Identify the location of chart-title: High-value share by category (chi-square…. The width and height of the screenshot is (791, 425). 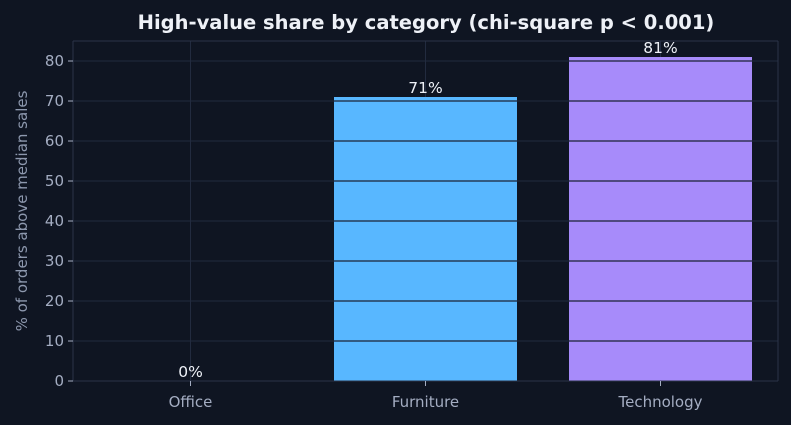
(426, 22).